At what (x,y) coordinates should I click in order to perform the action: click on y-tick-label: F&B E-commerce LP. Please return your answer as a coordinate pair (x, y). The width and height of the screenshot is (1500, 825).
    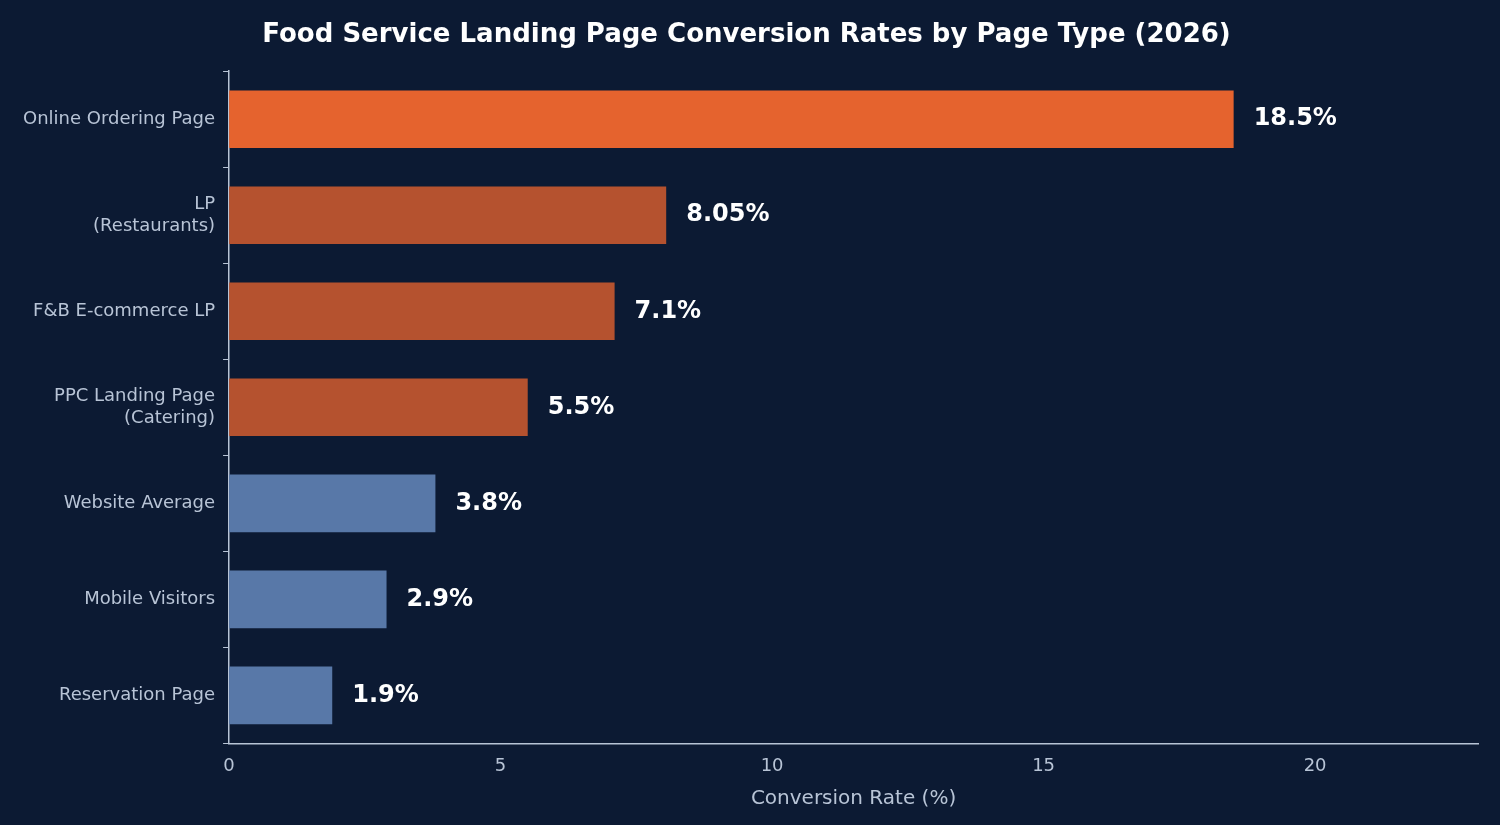
    Looking at the image, I should click on (124, 309).